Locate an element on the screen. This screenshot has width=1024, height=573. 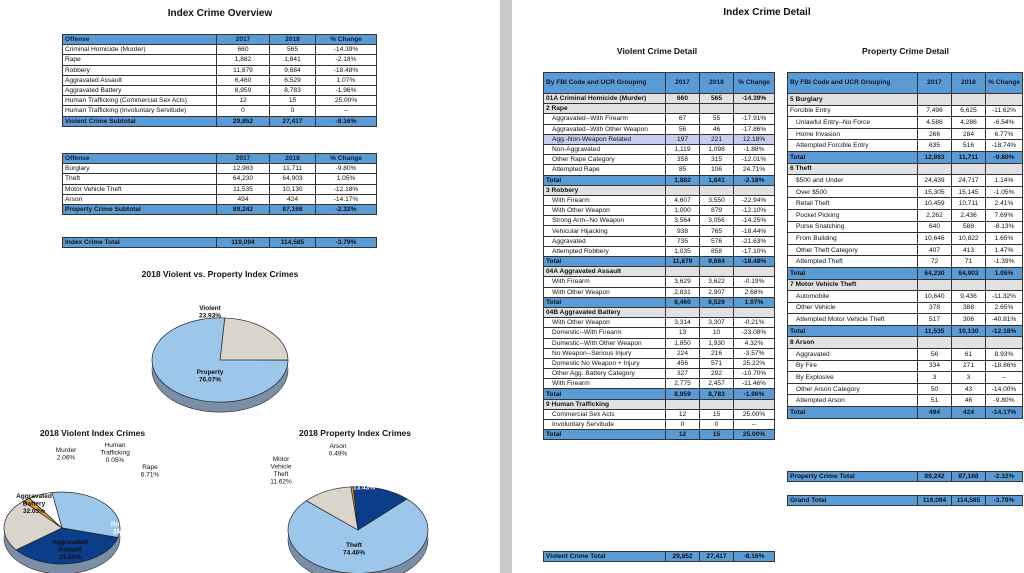
cell-change: 12.18% is located at coordinates (754, 139).